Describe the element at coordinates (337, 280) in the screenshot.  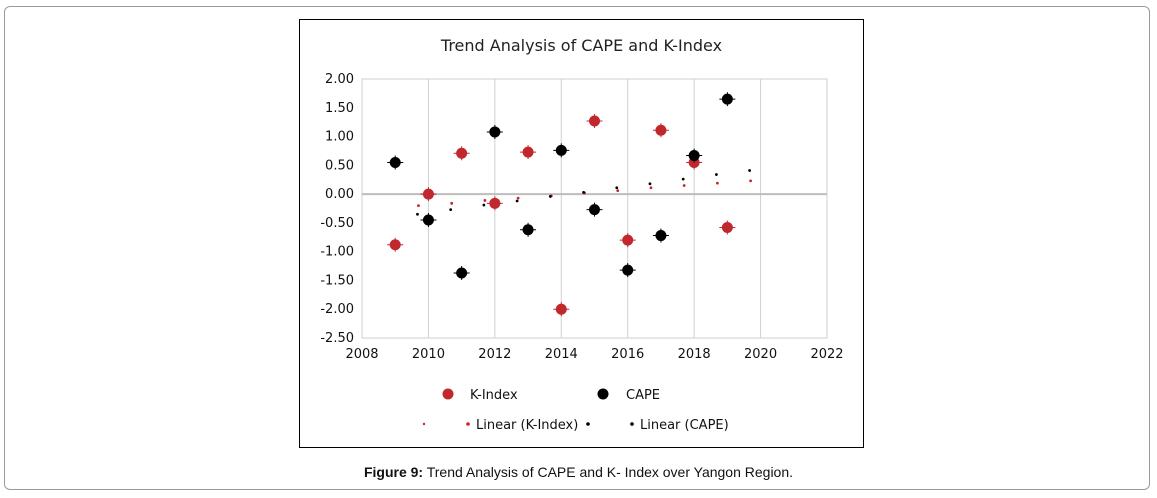
I see `y-tick-label: -1.50` at that location.